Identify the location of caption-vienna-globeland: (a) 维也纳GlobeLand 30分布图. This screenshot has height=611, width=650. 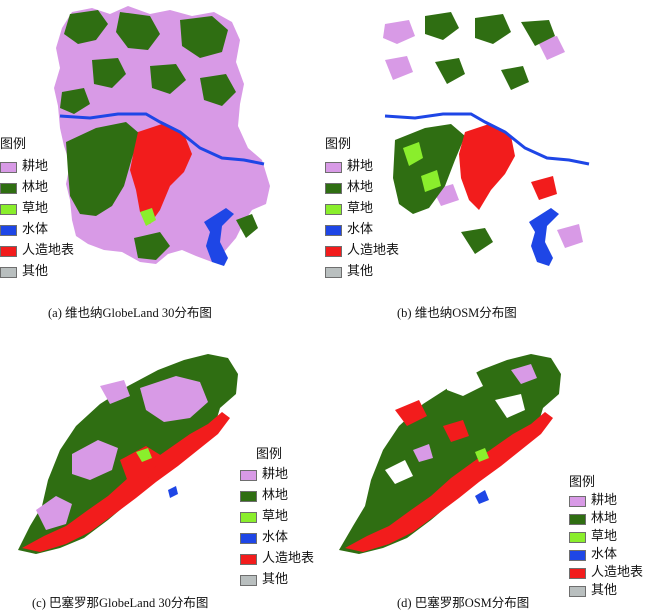
(130, 313).